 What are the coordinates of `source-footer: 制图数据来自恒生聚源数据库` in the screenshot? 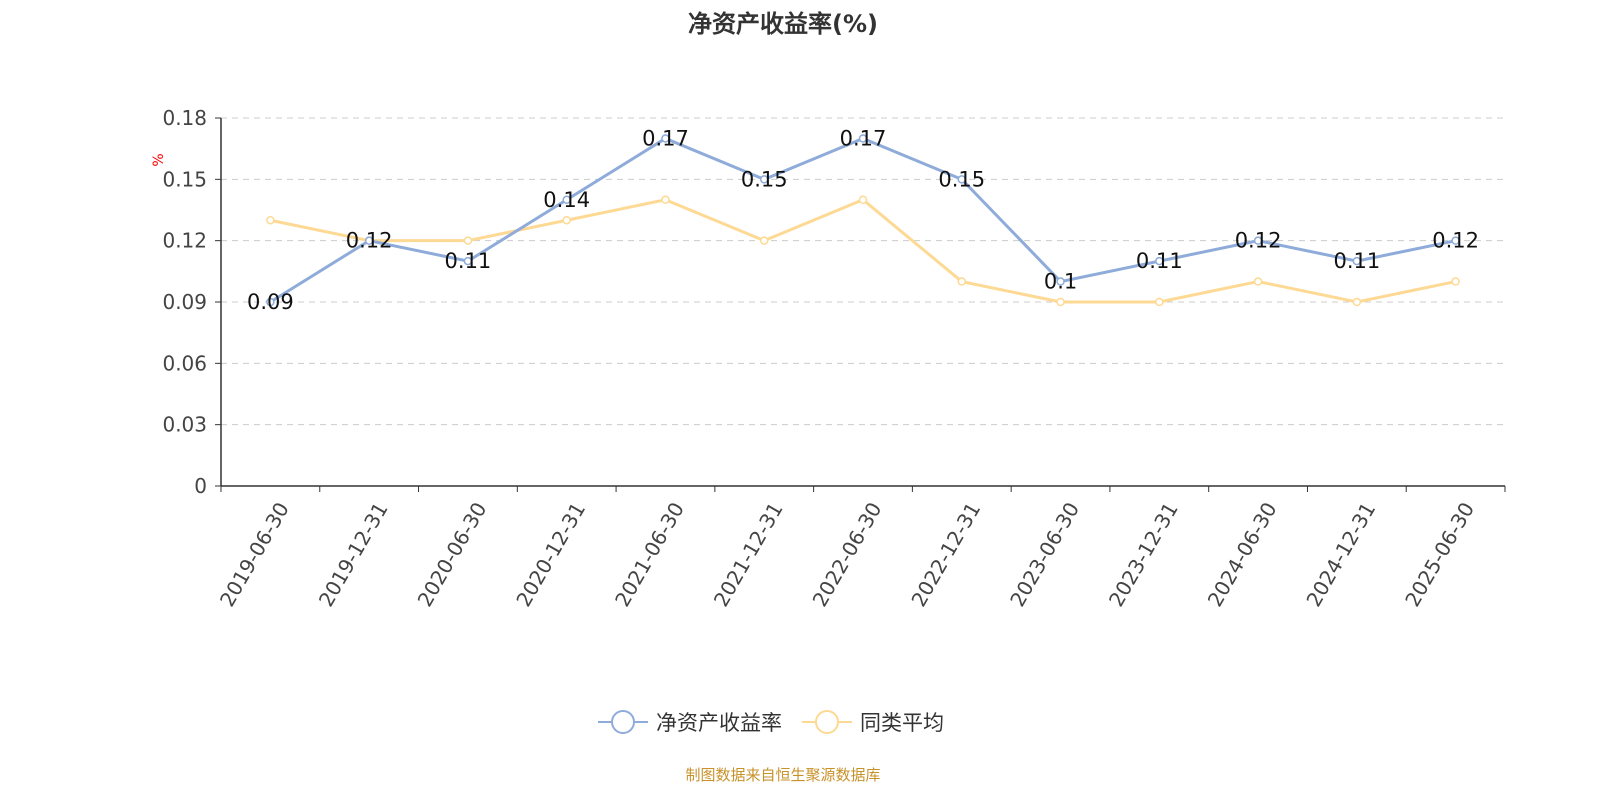 It's located at (782, 775).